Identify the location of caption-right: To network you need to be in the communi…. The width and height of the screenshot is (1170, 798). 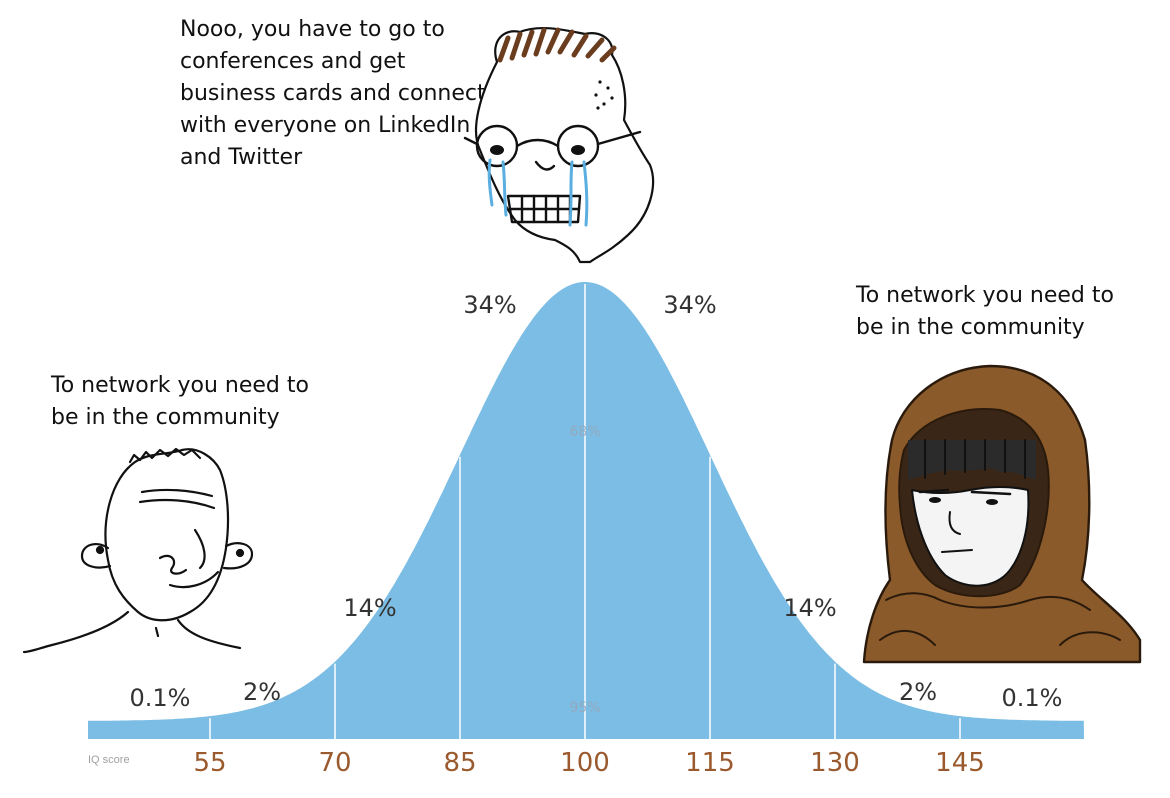
(985, 311).